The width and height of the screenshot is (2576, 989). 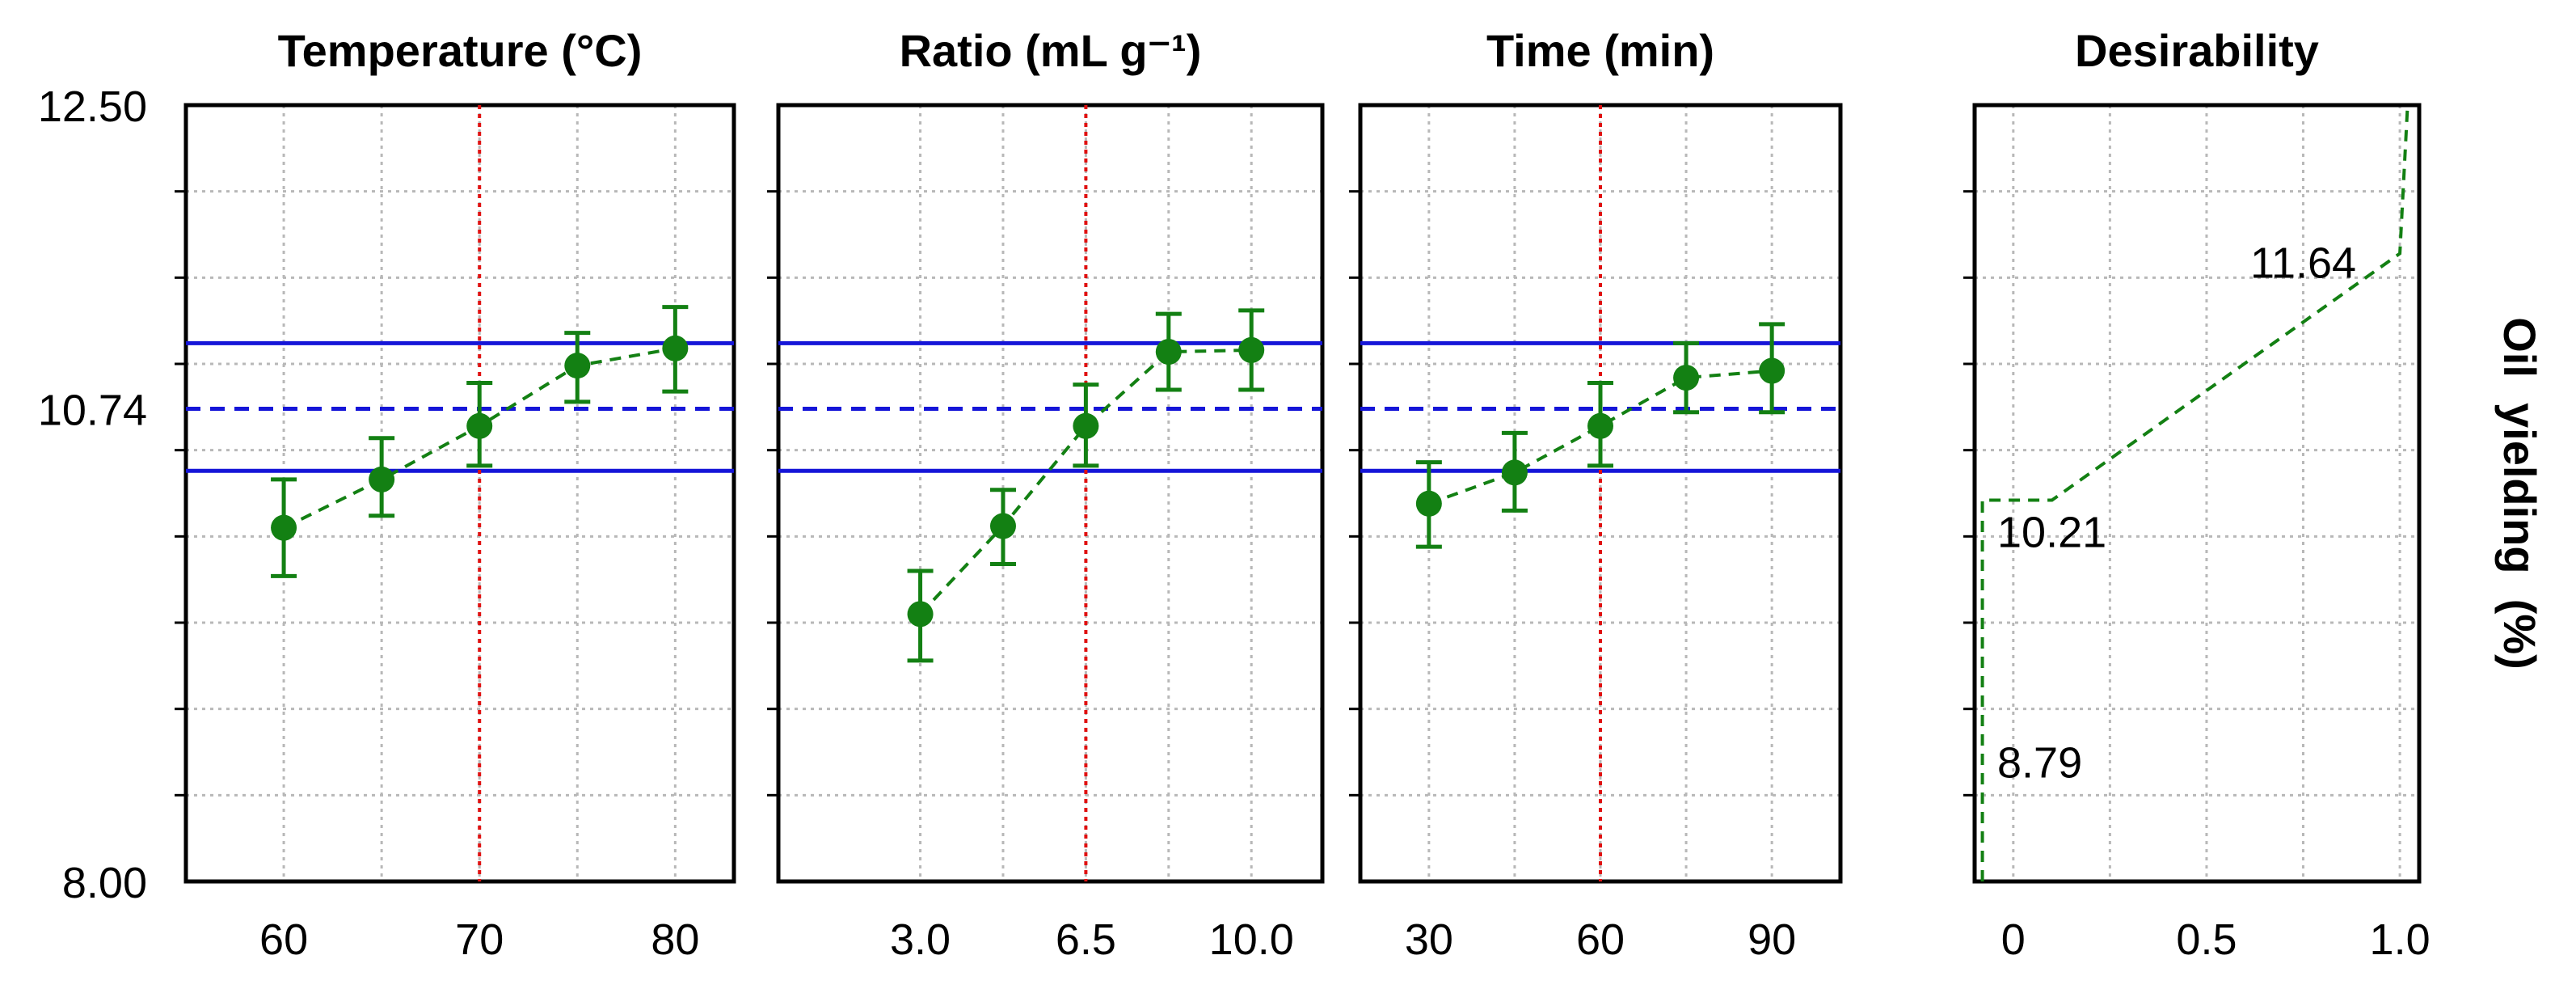 What do you see at coordinates (1251, 940) in the screenshot?
I see `panel1-xtick-label: 10.0` at bounding box center [1251, 940].